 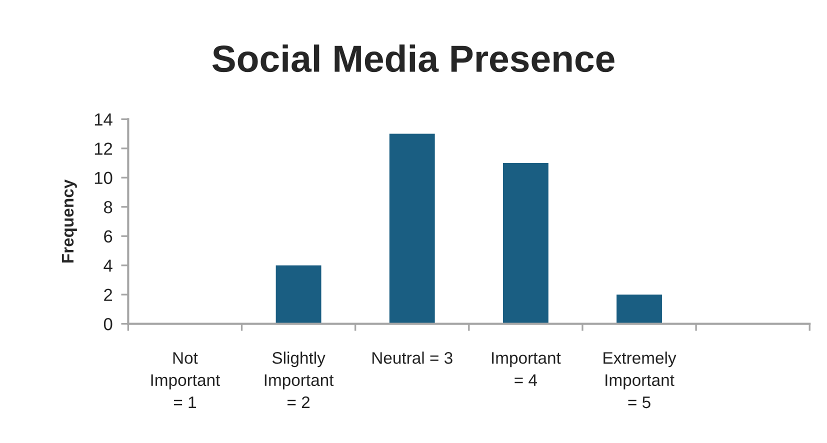 I want to click on y-tick-label: 4, so click(x=108, y=266).